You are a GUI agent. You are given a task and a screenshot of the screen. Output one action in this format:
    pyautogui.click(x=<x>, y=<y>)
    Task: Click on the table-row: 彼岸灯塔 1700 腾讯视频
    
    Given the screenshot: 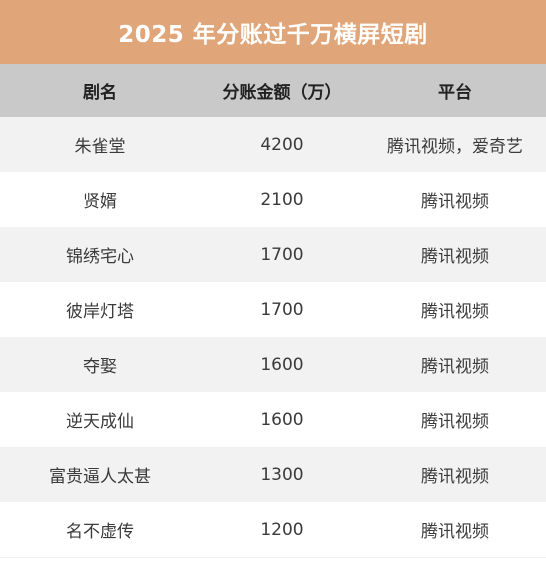 What is the action you would take?
    pyautogui.click(x=273, y=309)
    